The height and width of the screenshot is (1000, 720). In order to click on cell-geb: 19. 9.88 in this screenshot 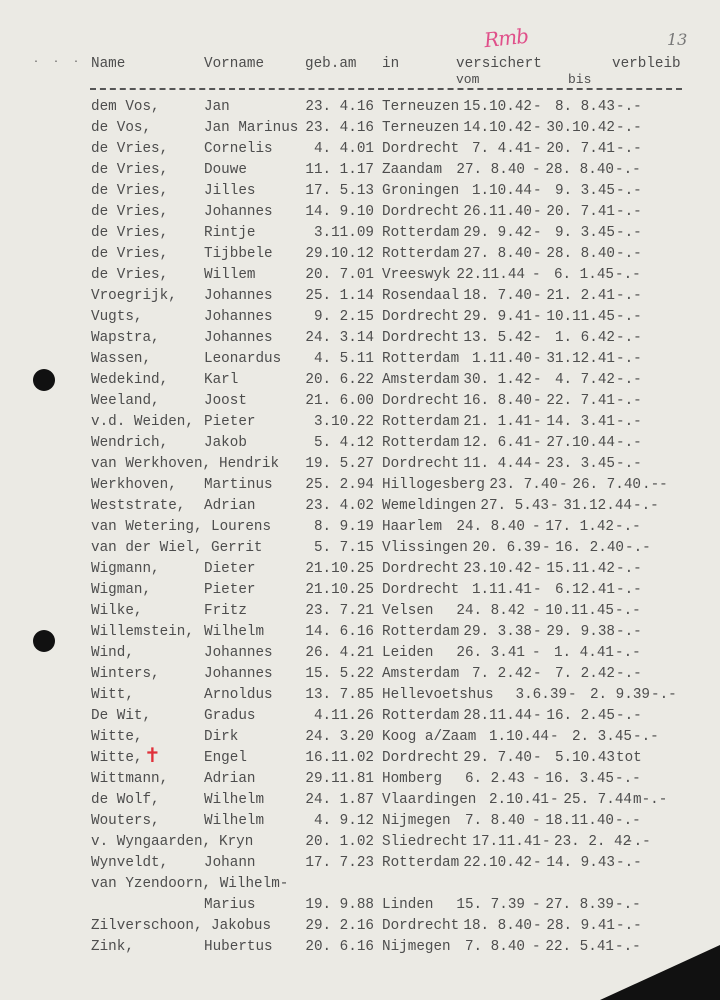, I will do `click(339, 905)`.